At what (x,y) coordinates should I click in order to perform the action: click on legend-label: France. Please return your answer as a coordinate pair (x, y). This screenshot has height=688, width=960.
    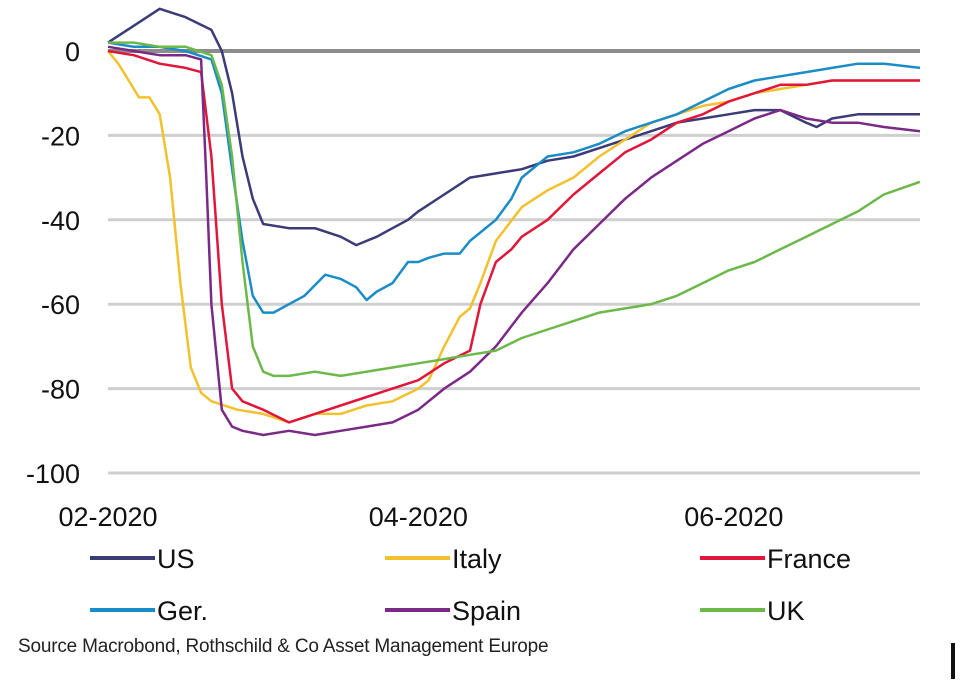
    Looking at the image, I should click on (809, 559).